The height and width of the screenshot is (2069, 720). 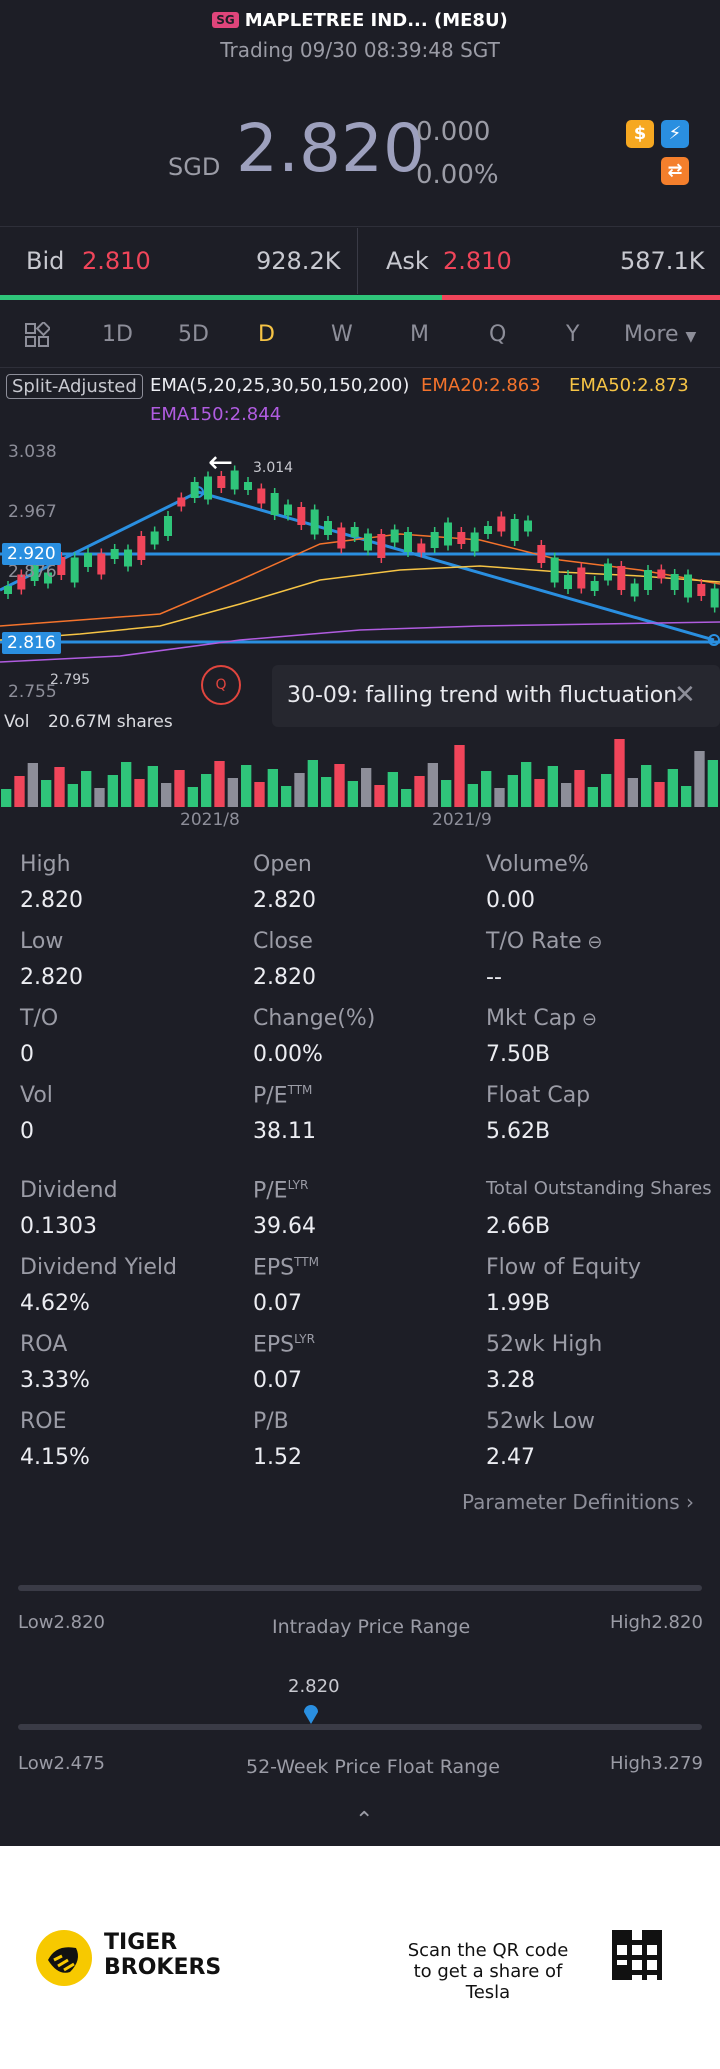 I want to click on stat-label-text: High, so click(x=45, y=864).